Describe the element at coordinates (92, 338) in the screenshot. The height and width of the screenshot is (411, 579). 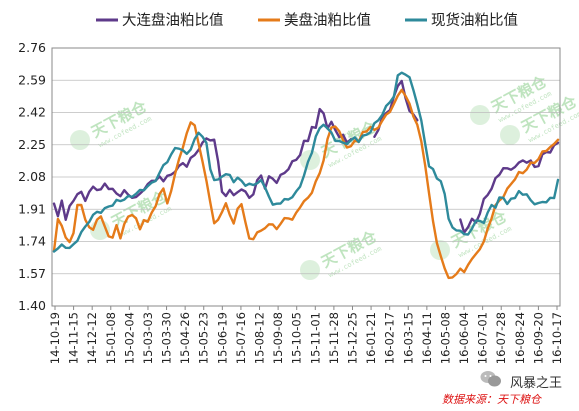
I see `x-tick-label: 14-12-12` at that location.